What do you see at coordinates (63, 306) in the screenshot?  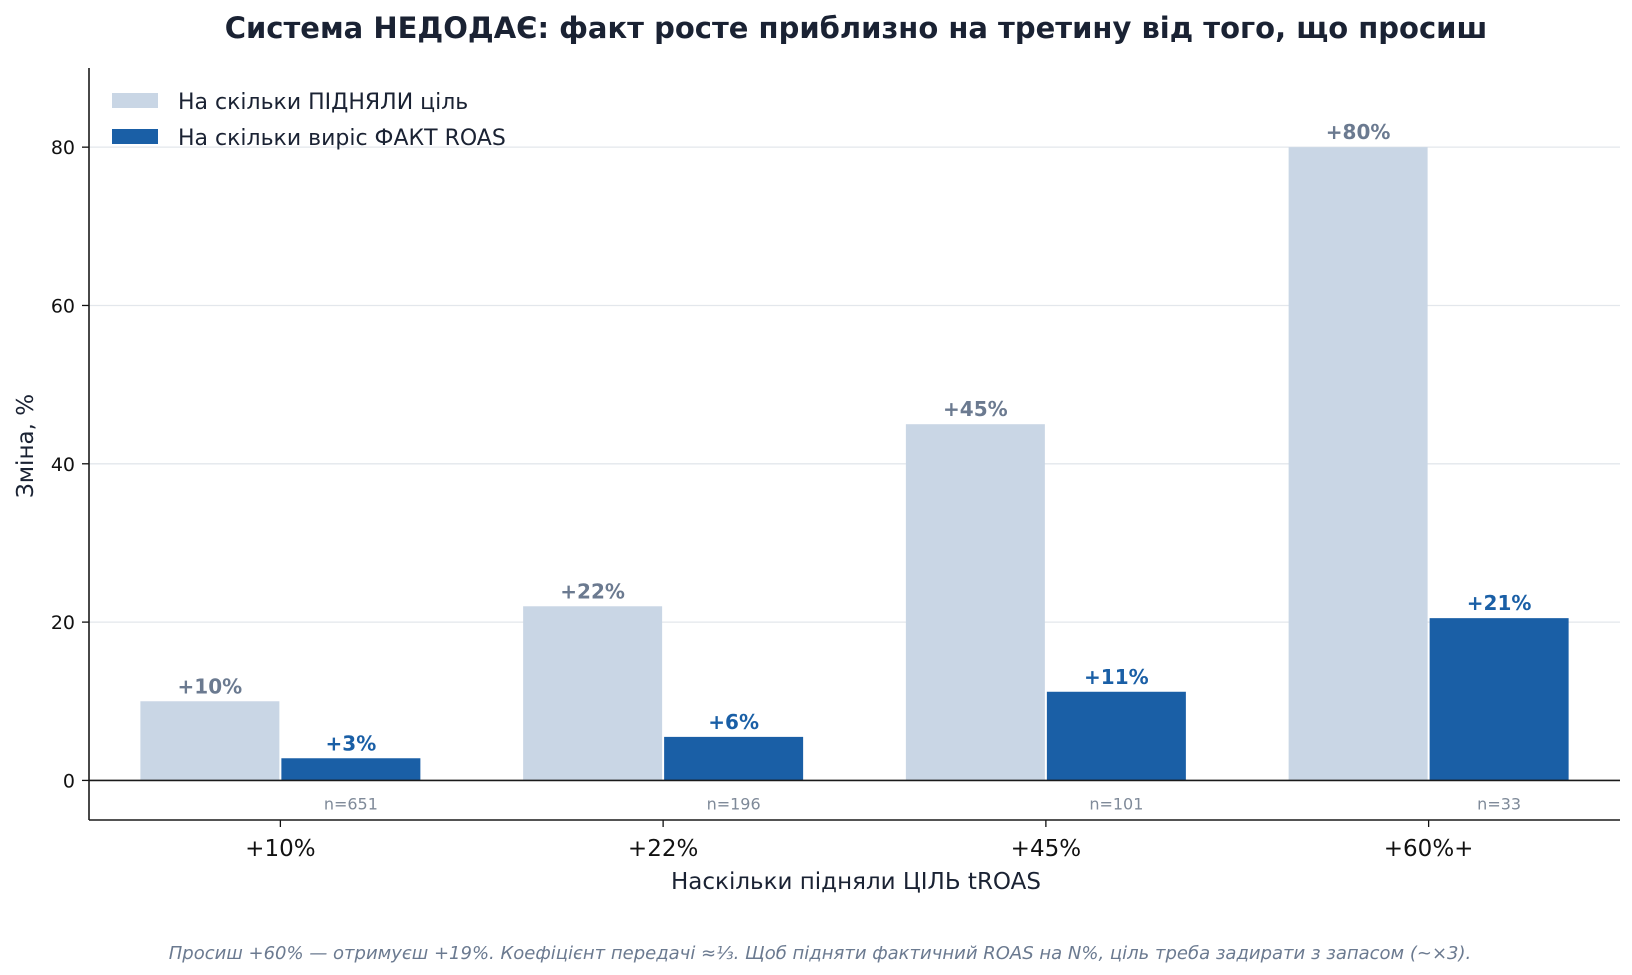 I see `y-tick-label: 60` at bounding box center [63, 306].